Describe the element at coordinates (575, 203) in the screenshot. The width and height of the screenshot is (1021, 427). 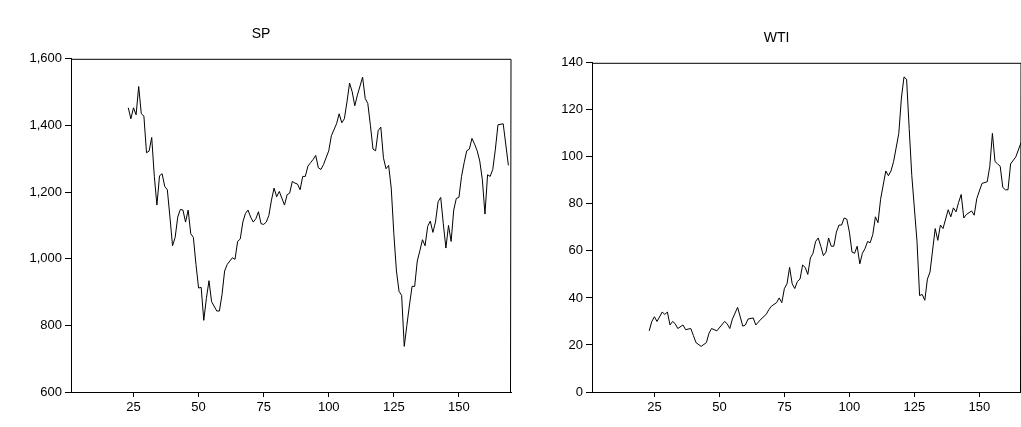
I see `y-tick-label: 80` at that location.